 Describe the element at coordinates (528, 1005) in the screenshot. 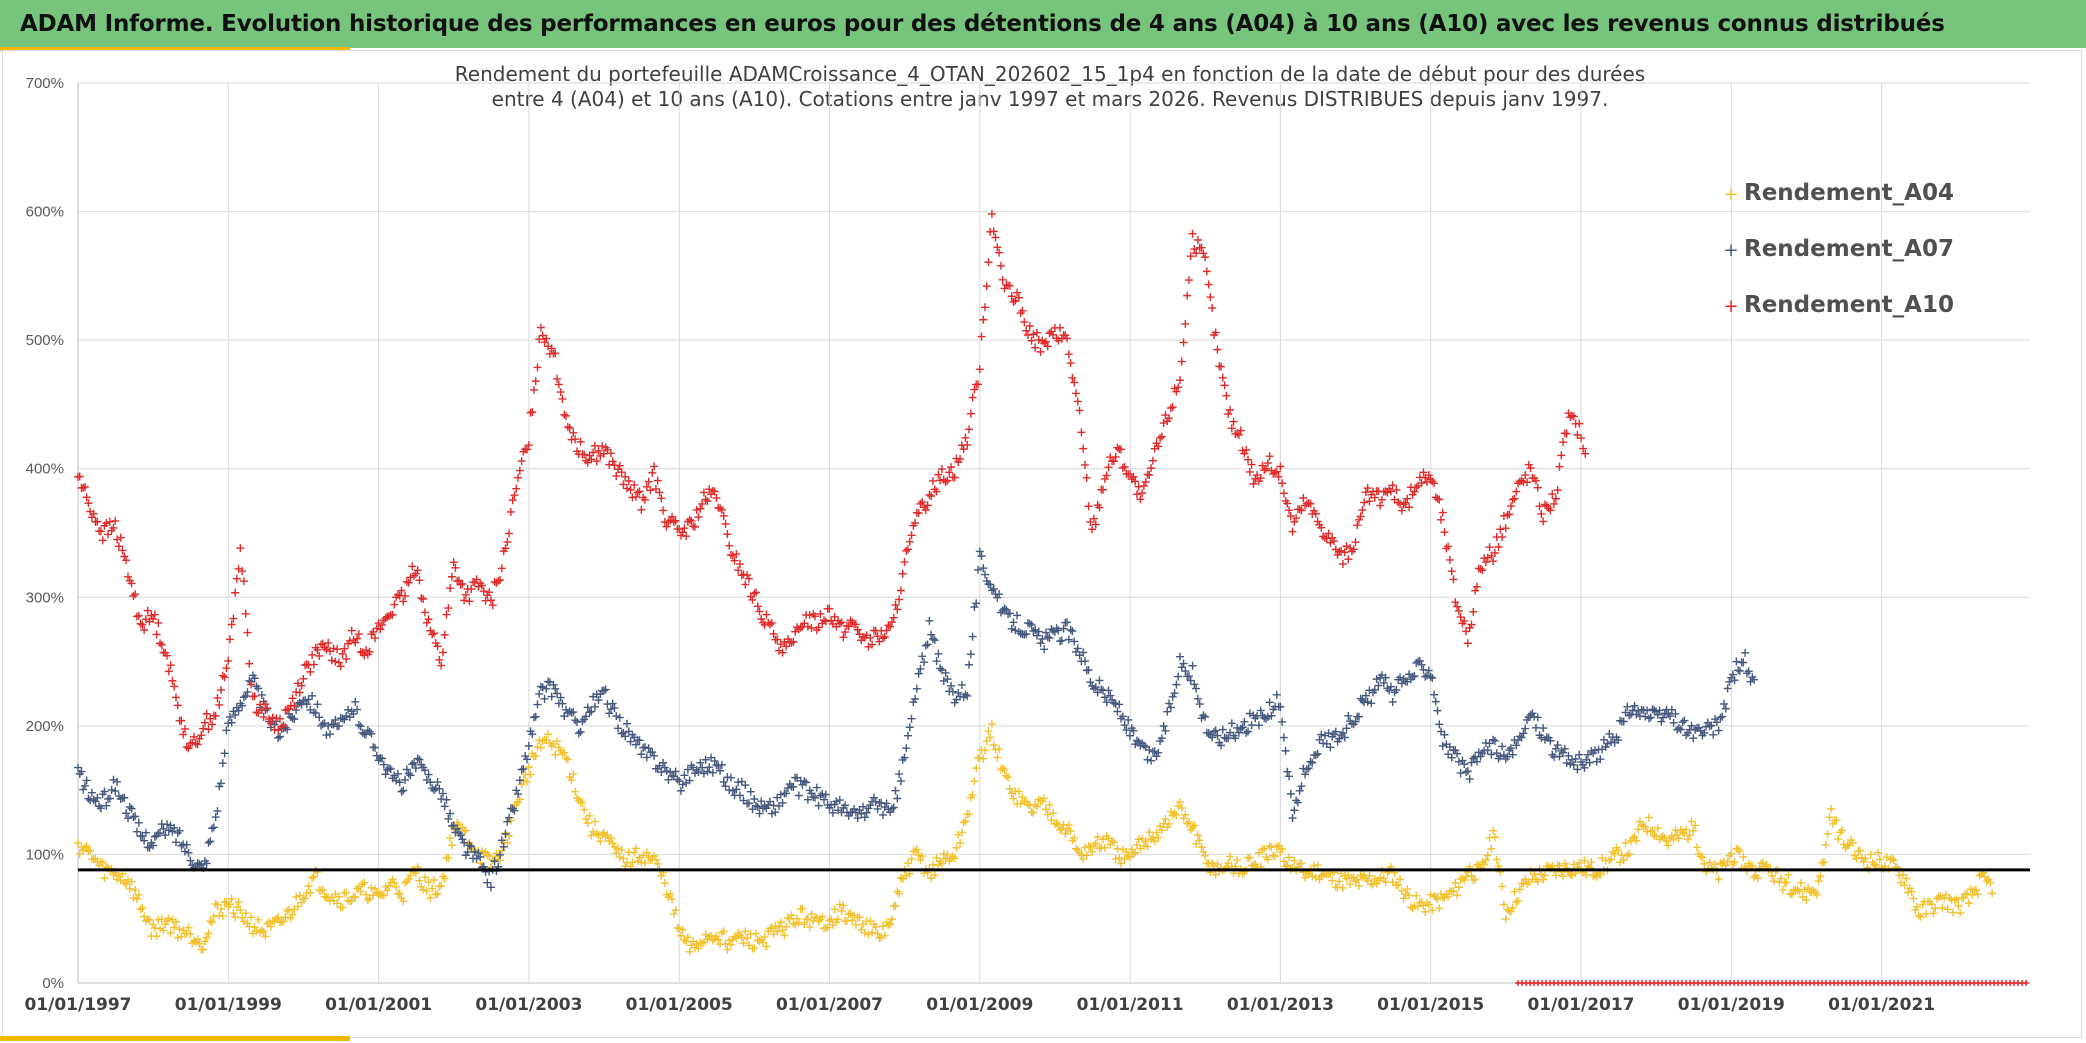

I see `x-tick-label: 01/01/2003` at that location.